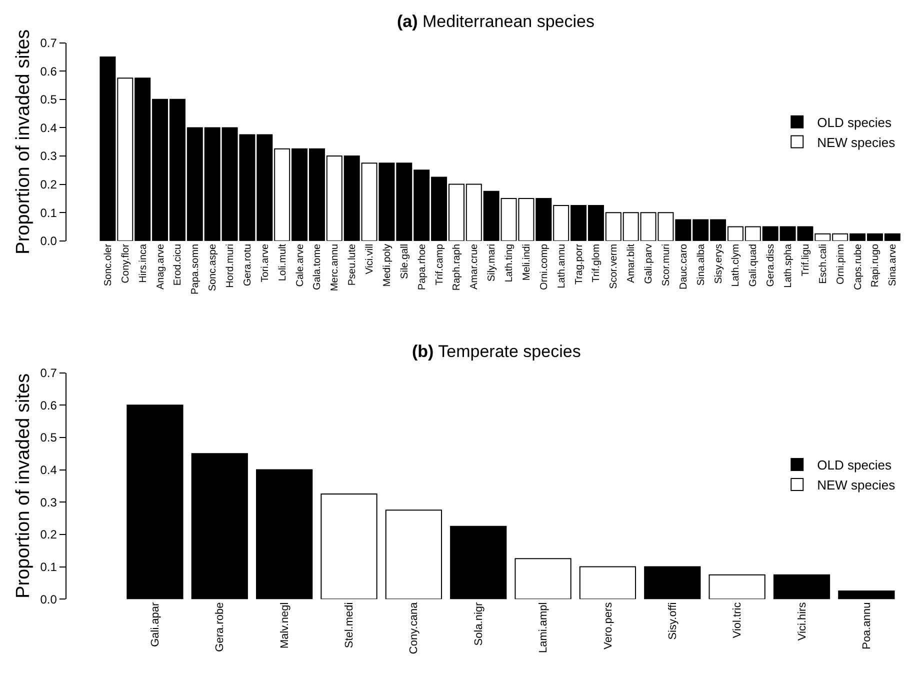 This screenshot has height=676, width=912. I want to click on x-tick-label: Rapi.rugo, so click(876, 265).